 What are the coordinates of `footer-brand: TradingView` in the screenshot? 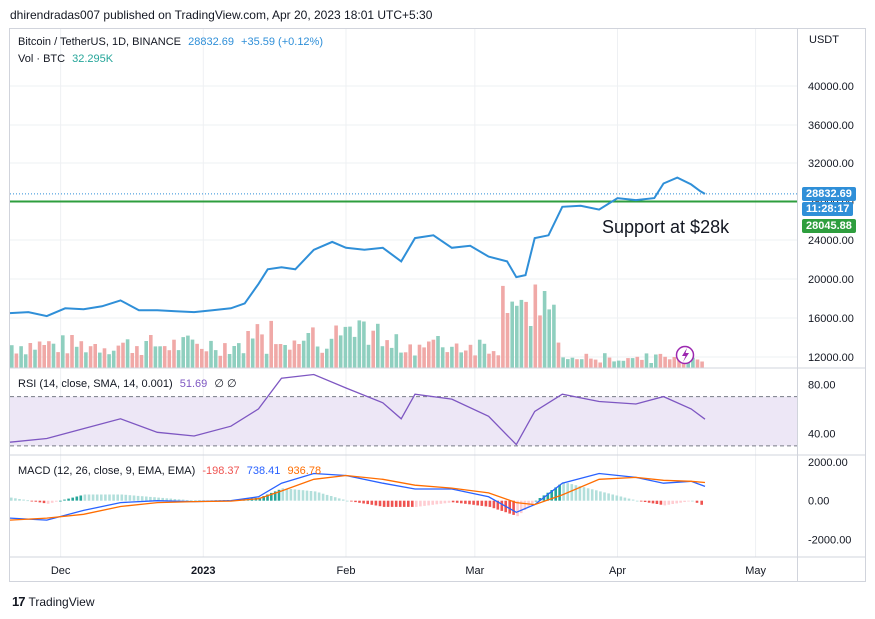 It's located at (61, 601).